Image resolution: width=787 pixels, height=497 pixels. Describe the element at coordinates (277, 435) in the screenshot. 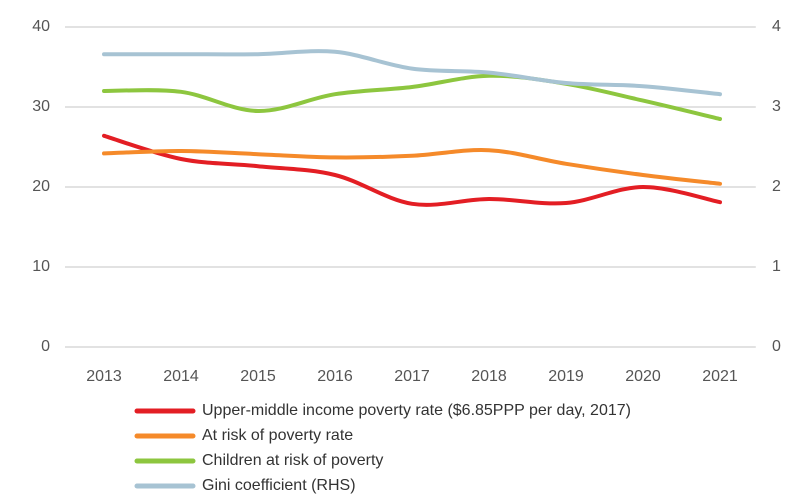

I see `legend-label: At risk of poverty rate` at that location.